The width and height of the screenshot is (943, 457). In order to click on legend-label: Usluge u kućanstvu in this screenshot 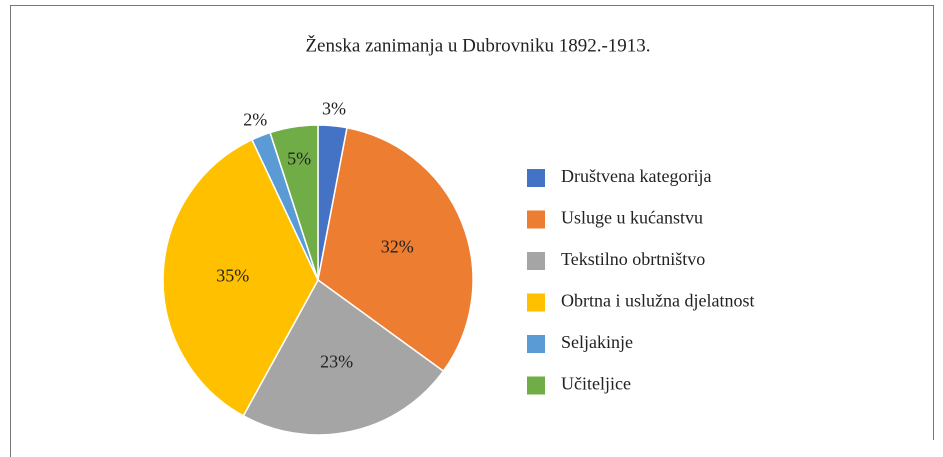, I will do `click(632, 218)`.